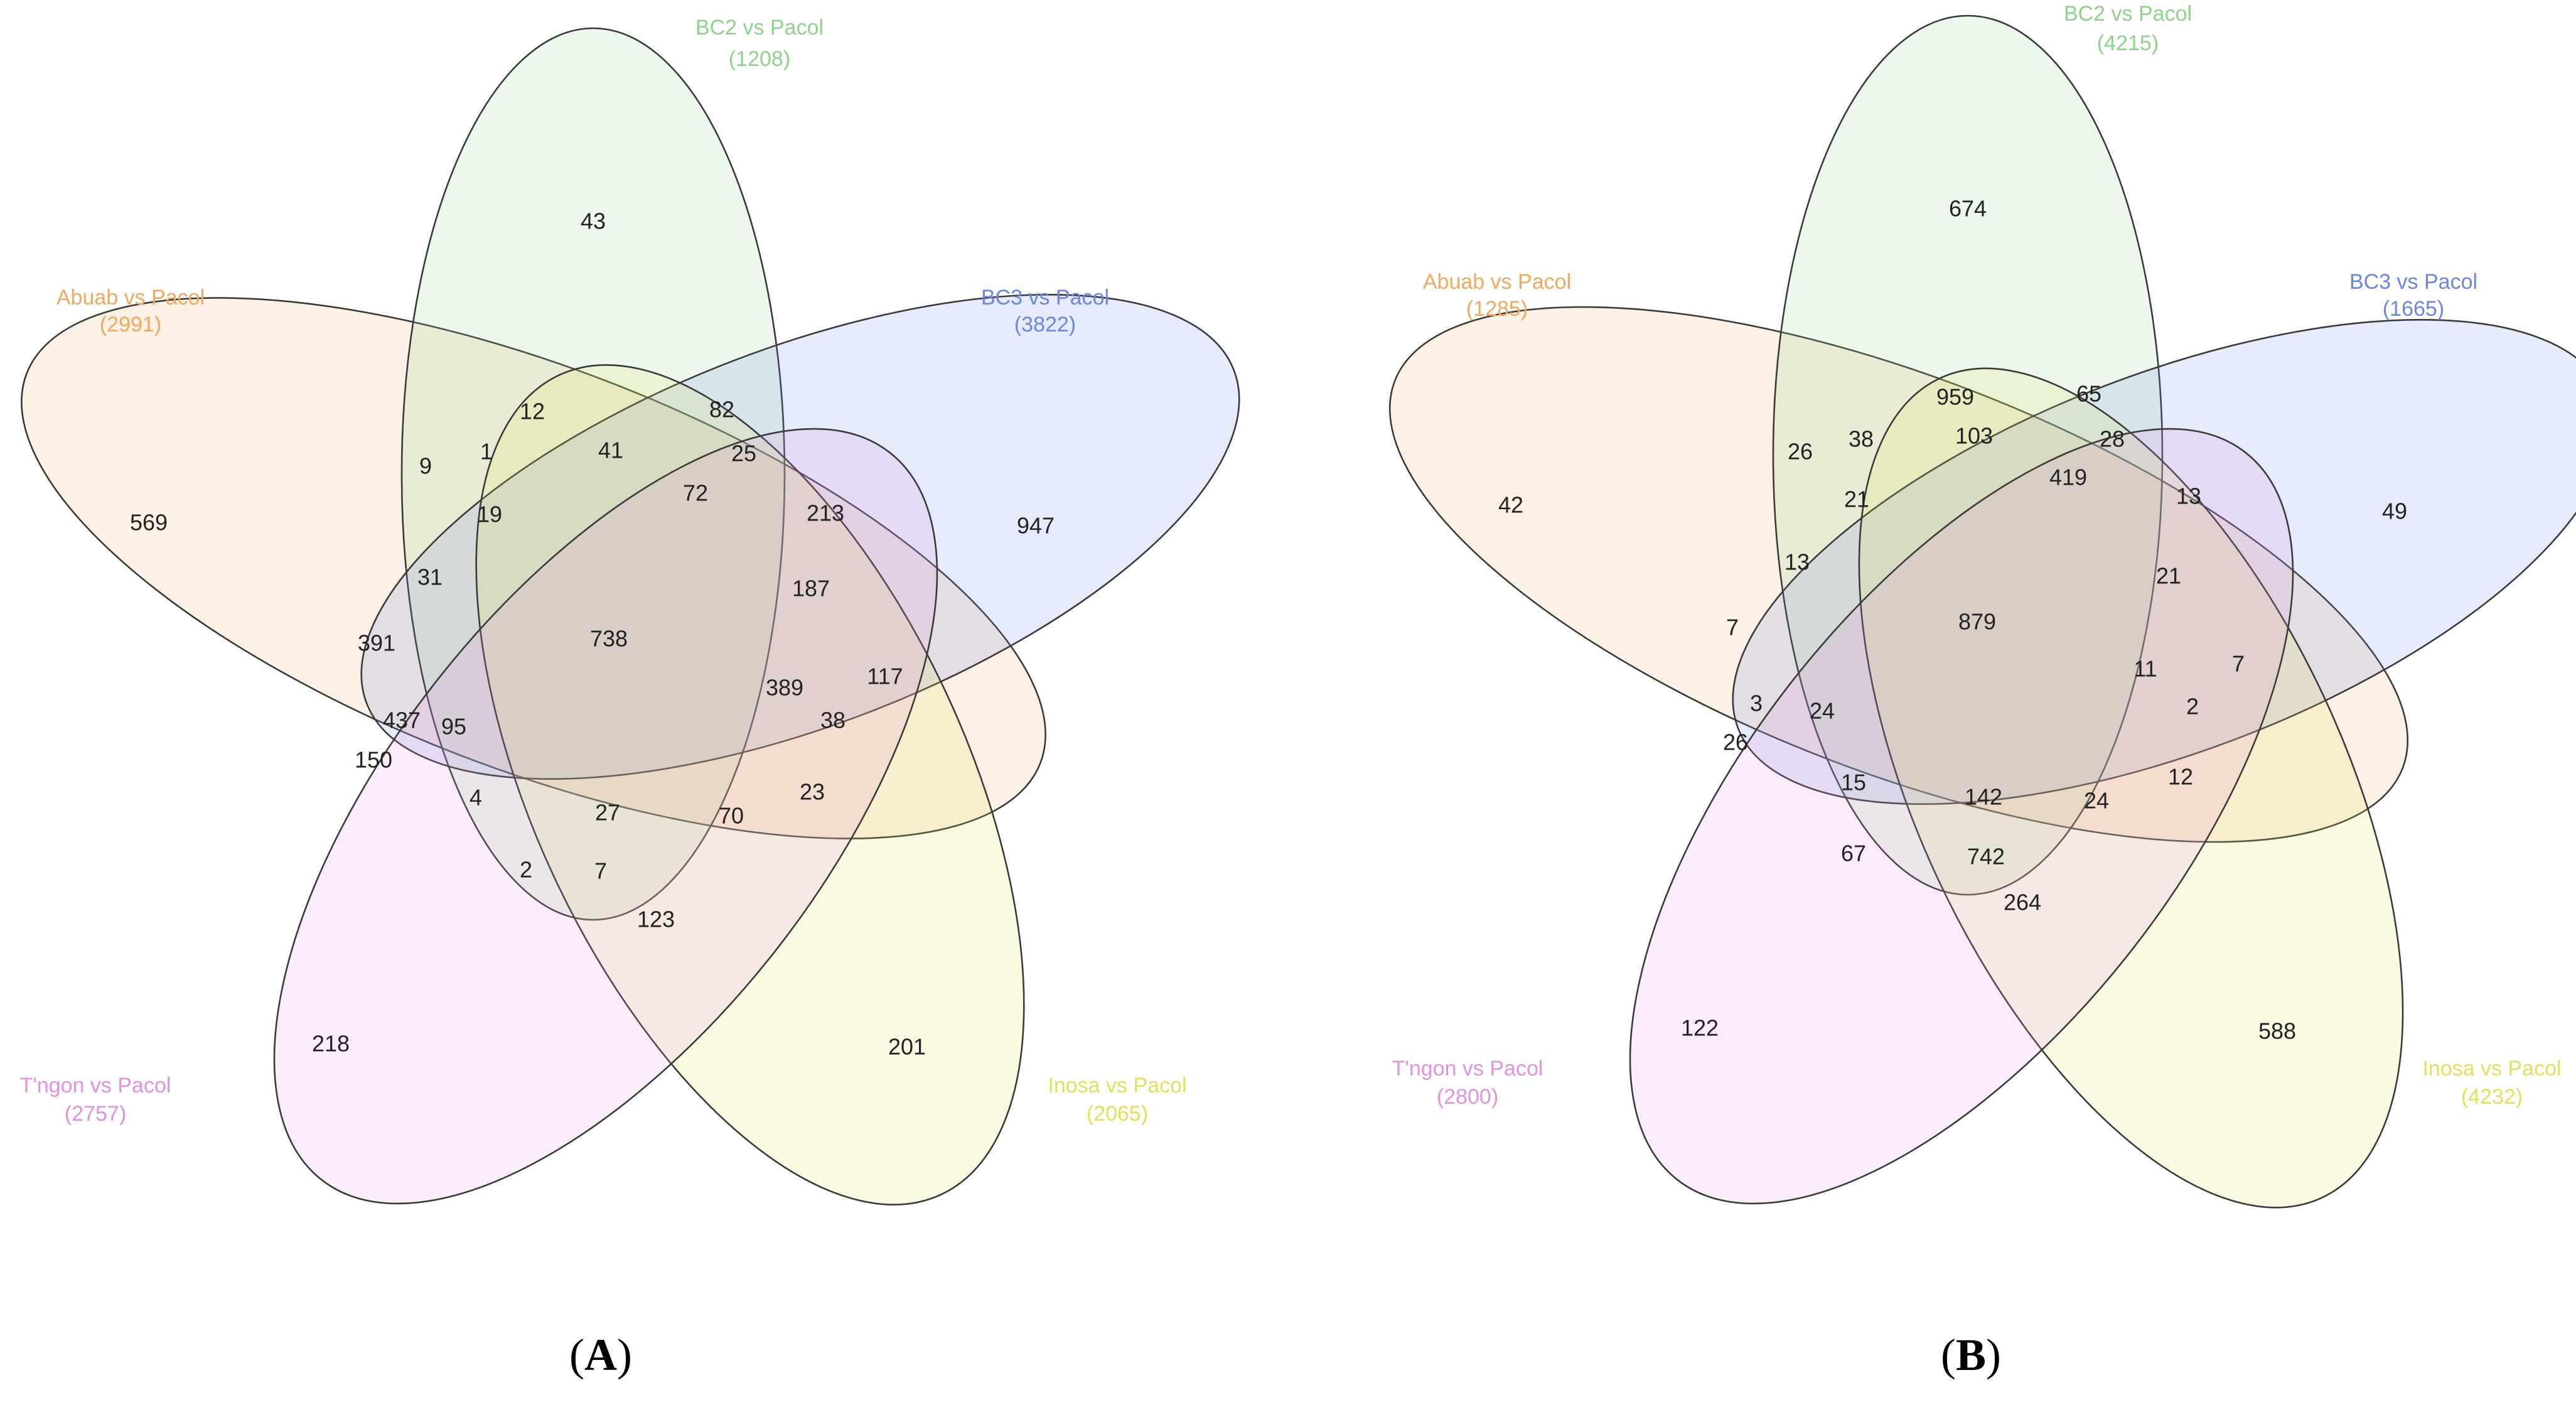 The height and width of the screenshot is (1402, 2576). I want to click on region-count: 122, so click(1700, 1028).